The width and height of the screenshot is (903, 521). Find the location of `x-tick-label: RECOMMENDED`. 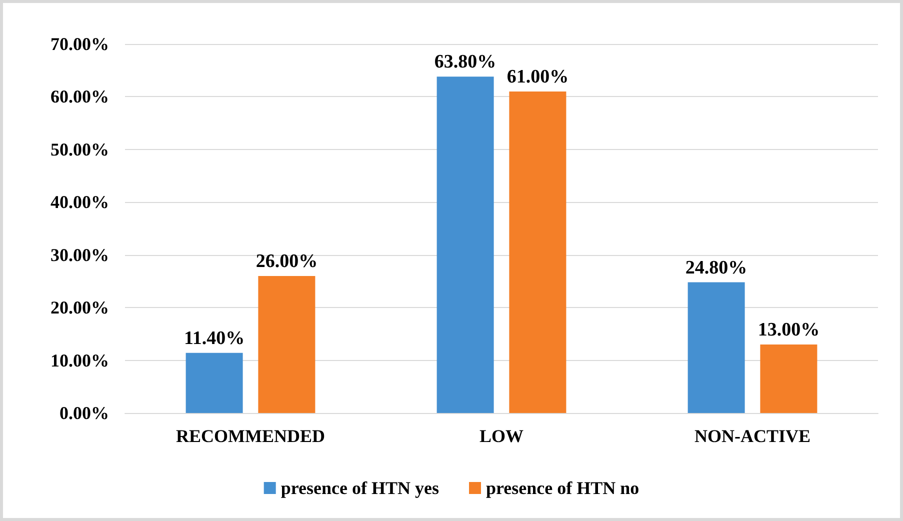

x-tick-label: RECOMMENDED is located at coordinates (250, 436).